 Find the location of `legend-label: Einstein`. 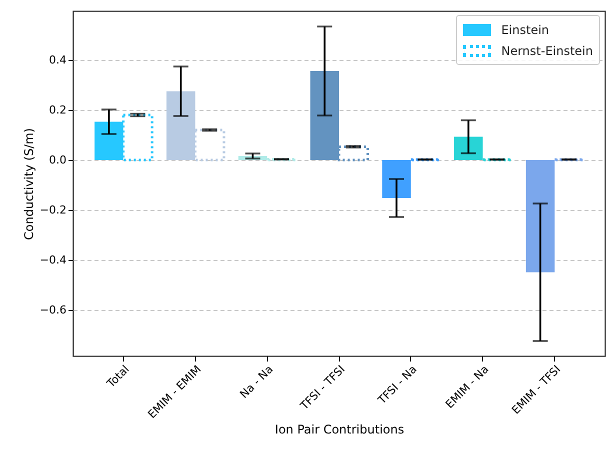

legend-label: Einstein is located at coordinates (525, 29).